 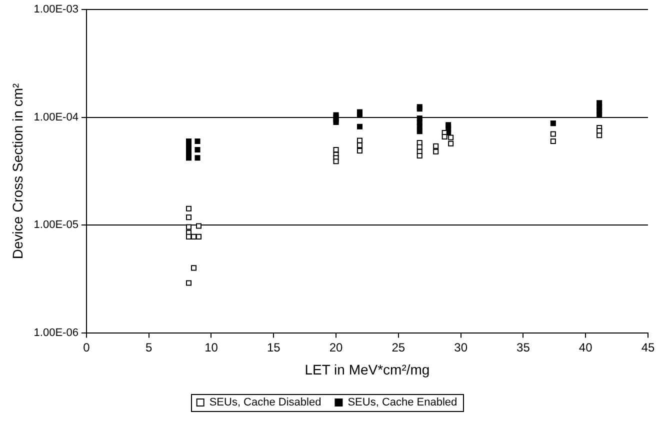 I want to click on x-tick-label: 15, so click(x=273, y=347).